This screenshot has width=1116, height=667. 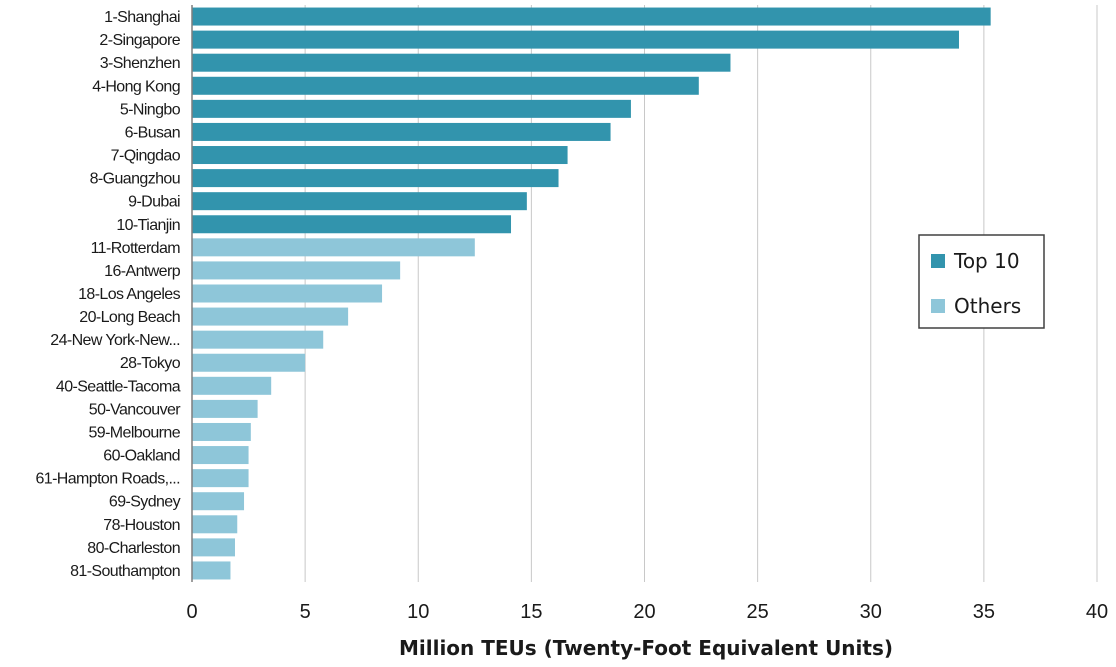 I want to click on x-tick-label: 40, so click(x=1097, y=612).